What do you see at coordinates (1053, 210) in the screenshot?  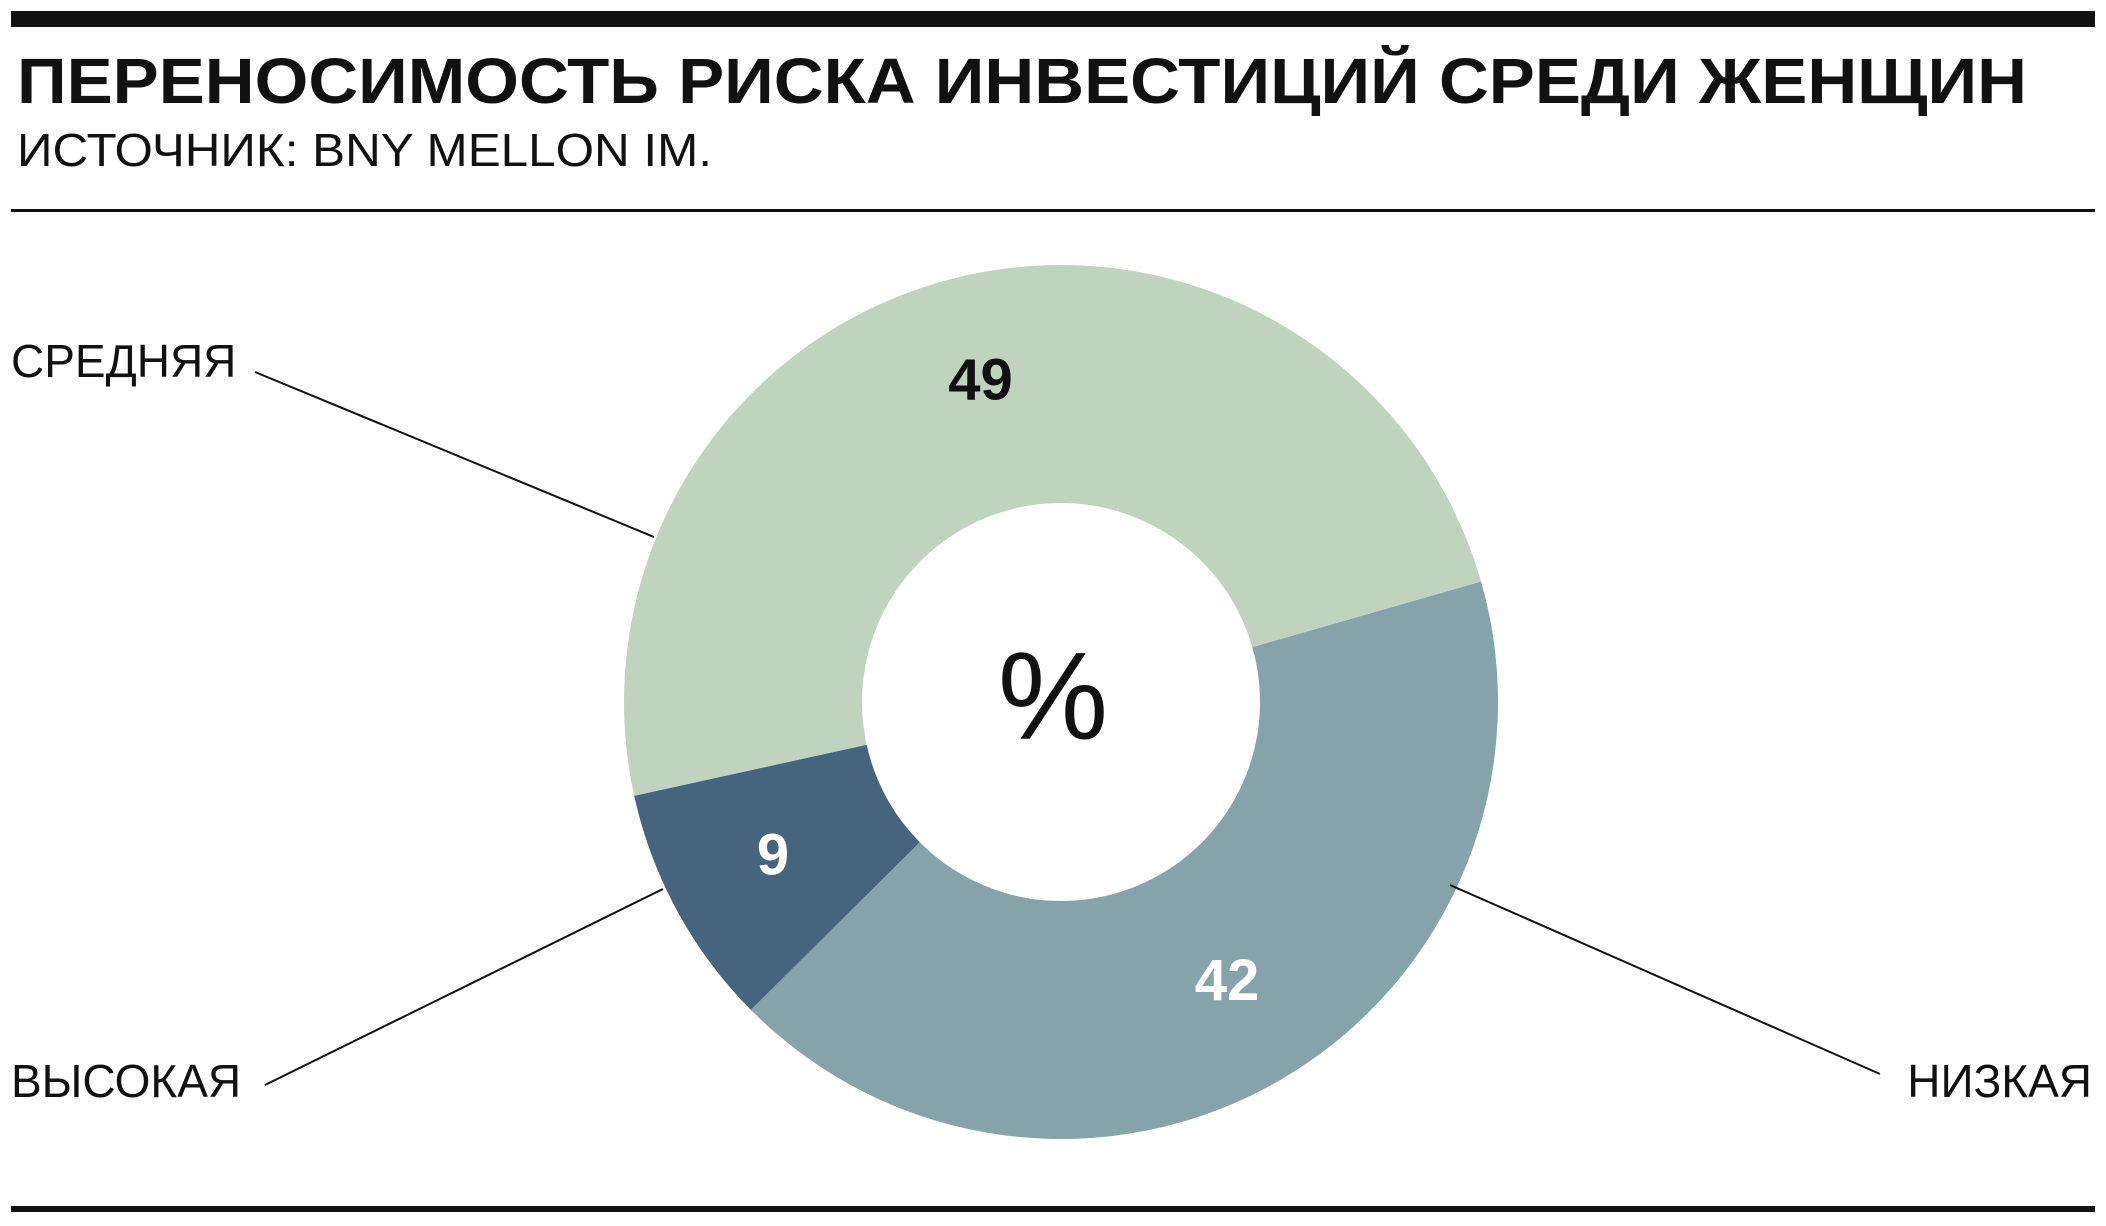 I see `header-rule` at bounding box center [1053, 210].